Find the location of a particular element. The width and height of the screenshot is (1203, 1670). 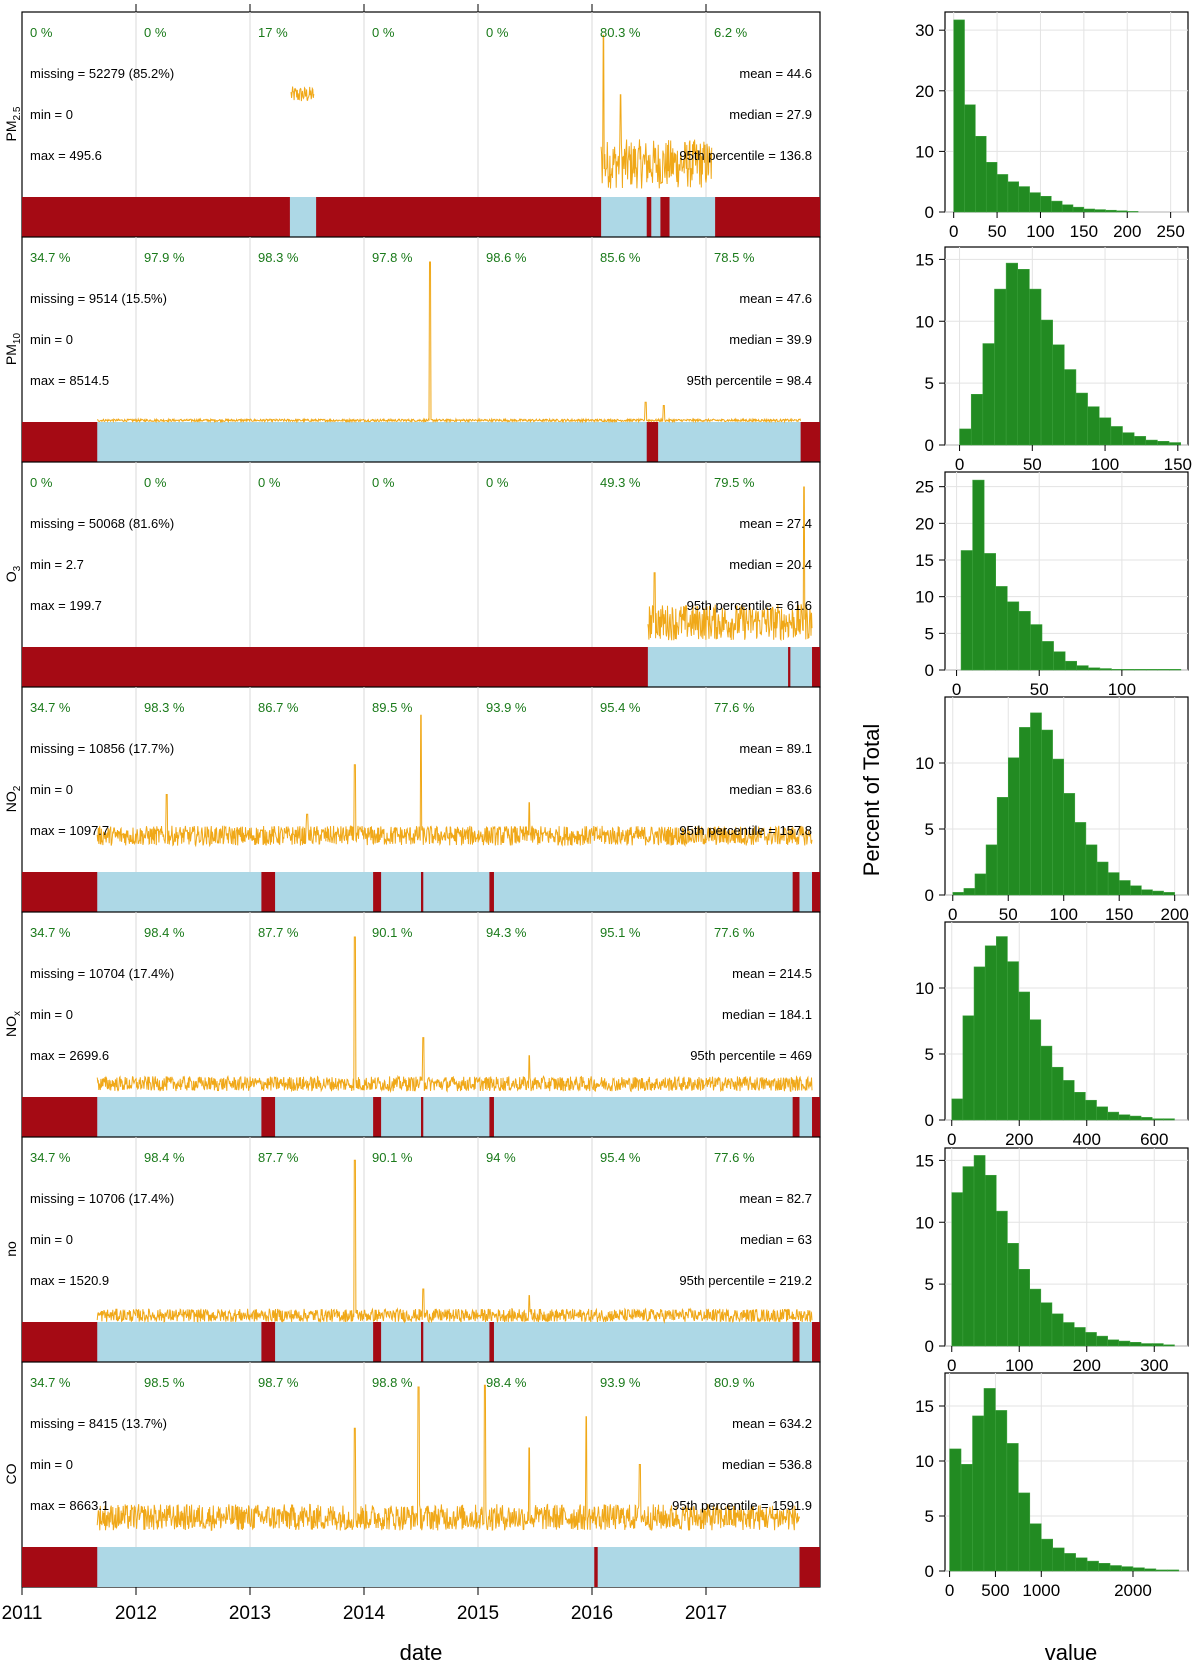

stat-right-label: mean = 27.4 is located at coordinates (775, 523).